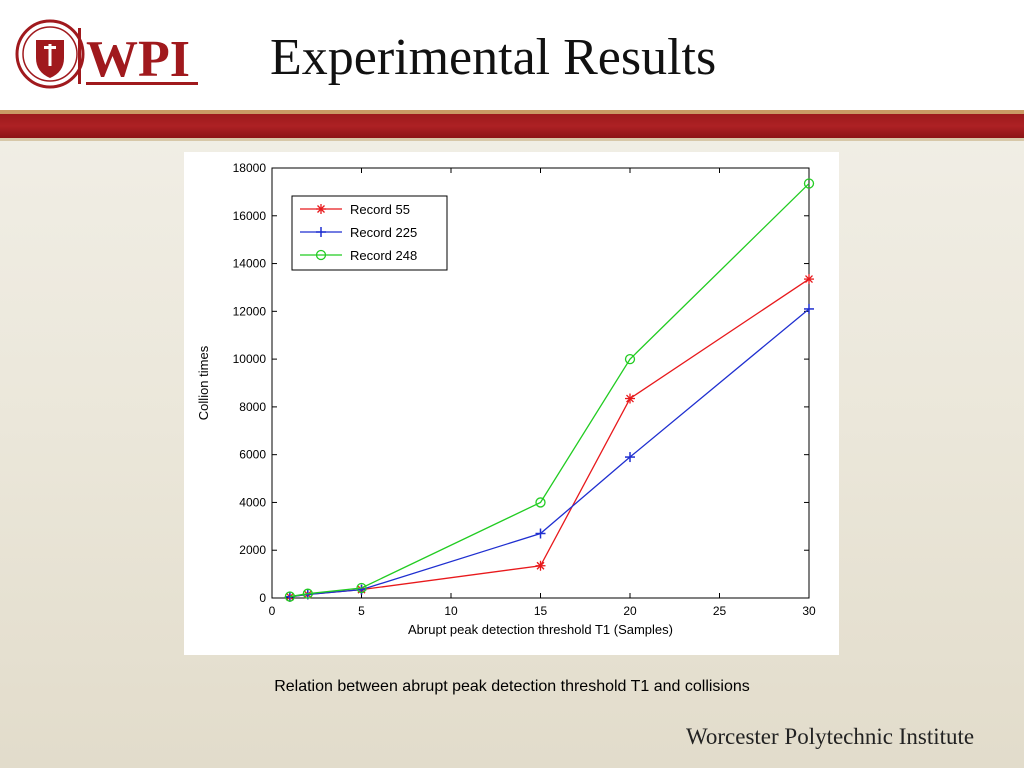 This screenshot has width=1024, height=768. I want to click on x-tick-label: 15, so click(541, 611).